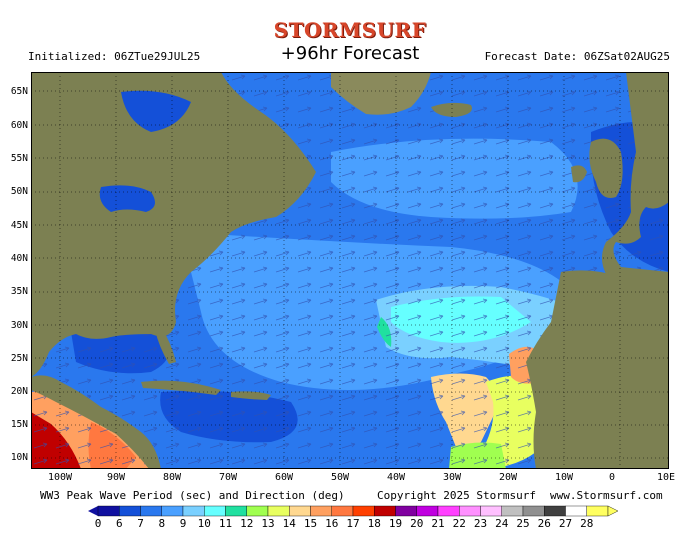 The image size is (700, 540). Describe the element at coordinates (564, 477) in the screenshot. I see `lon-label: 10W` at that location.